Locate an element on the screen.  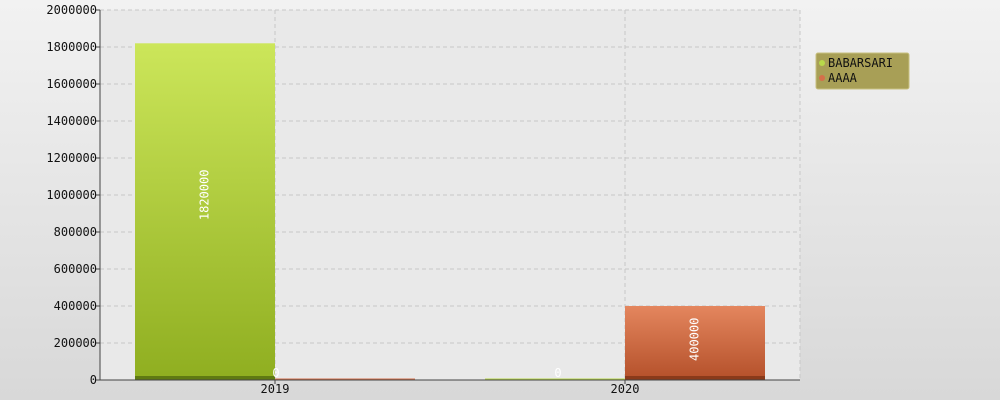
y-tick-label: 1800000 is located at coordinates (71, 47).